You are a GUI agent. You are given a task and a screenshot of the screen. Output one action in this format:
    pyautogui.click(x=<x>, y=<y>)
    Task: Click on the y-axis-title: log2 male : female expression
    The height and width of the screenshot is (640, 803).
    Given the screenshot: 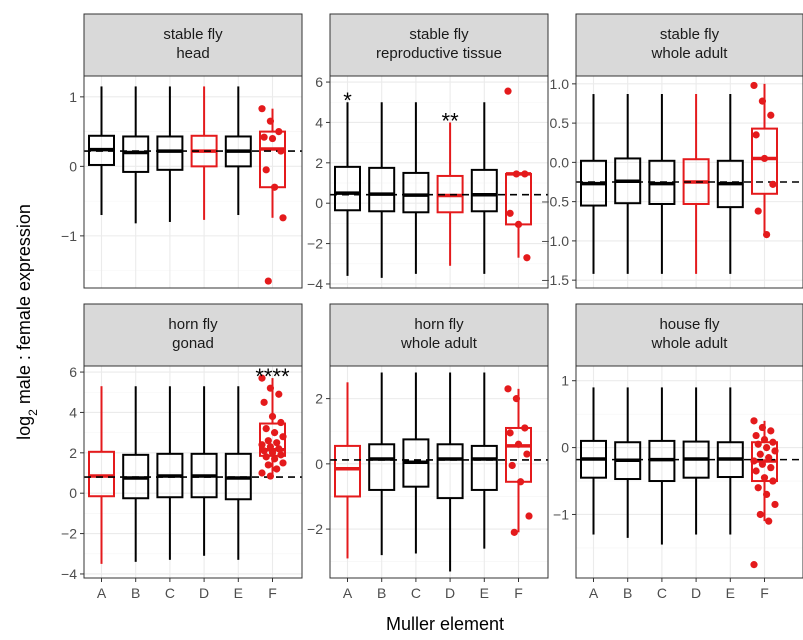 What is the action you would take?
    pyautogui.click(x=27, y=322)
    